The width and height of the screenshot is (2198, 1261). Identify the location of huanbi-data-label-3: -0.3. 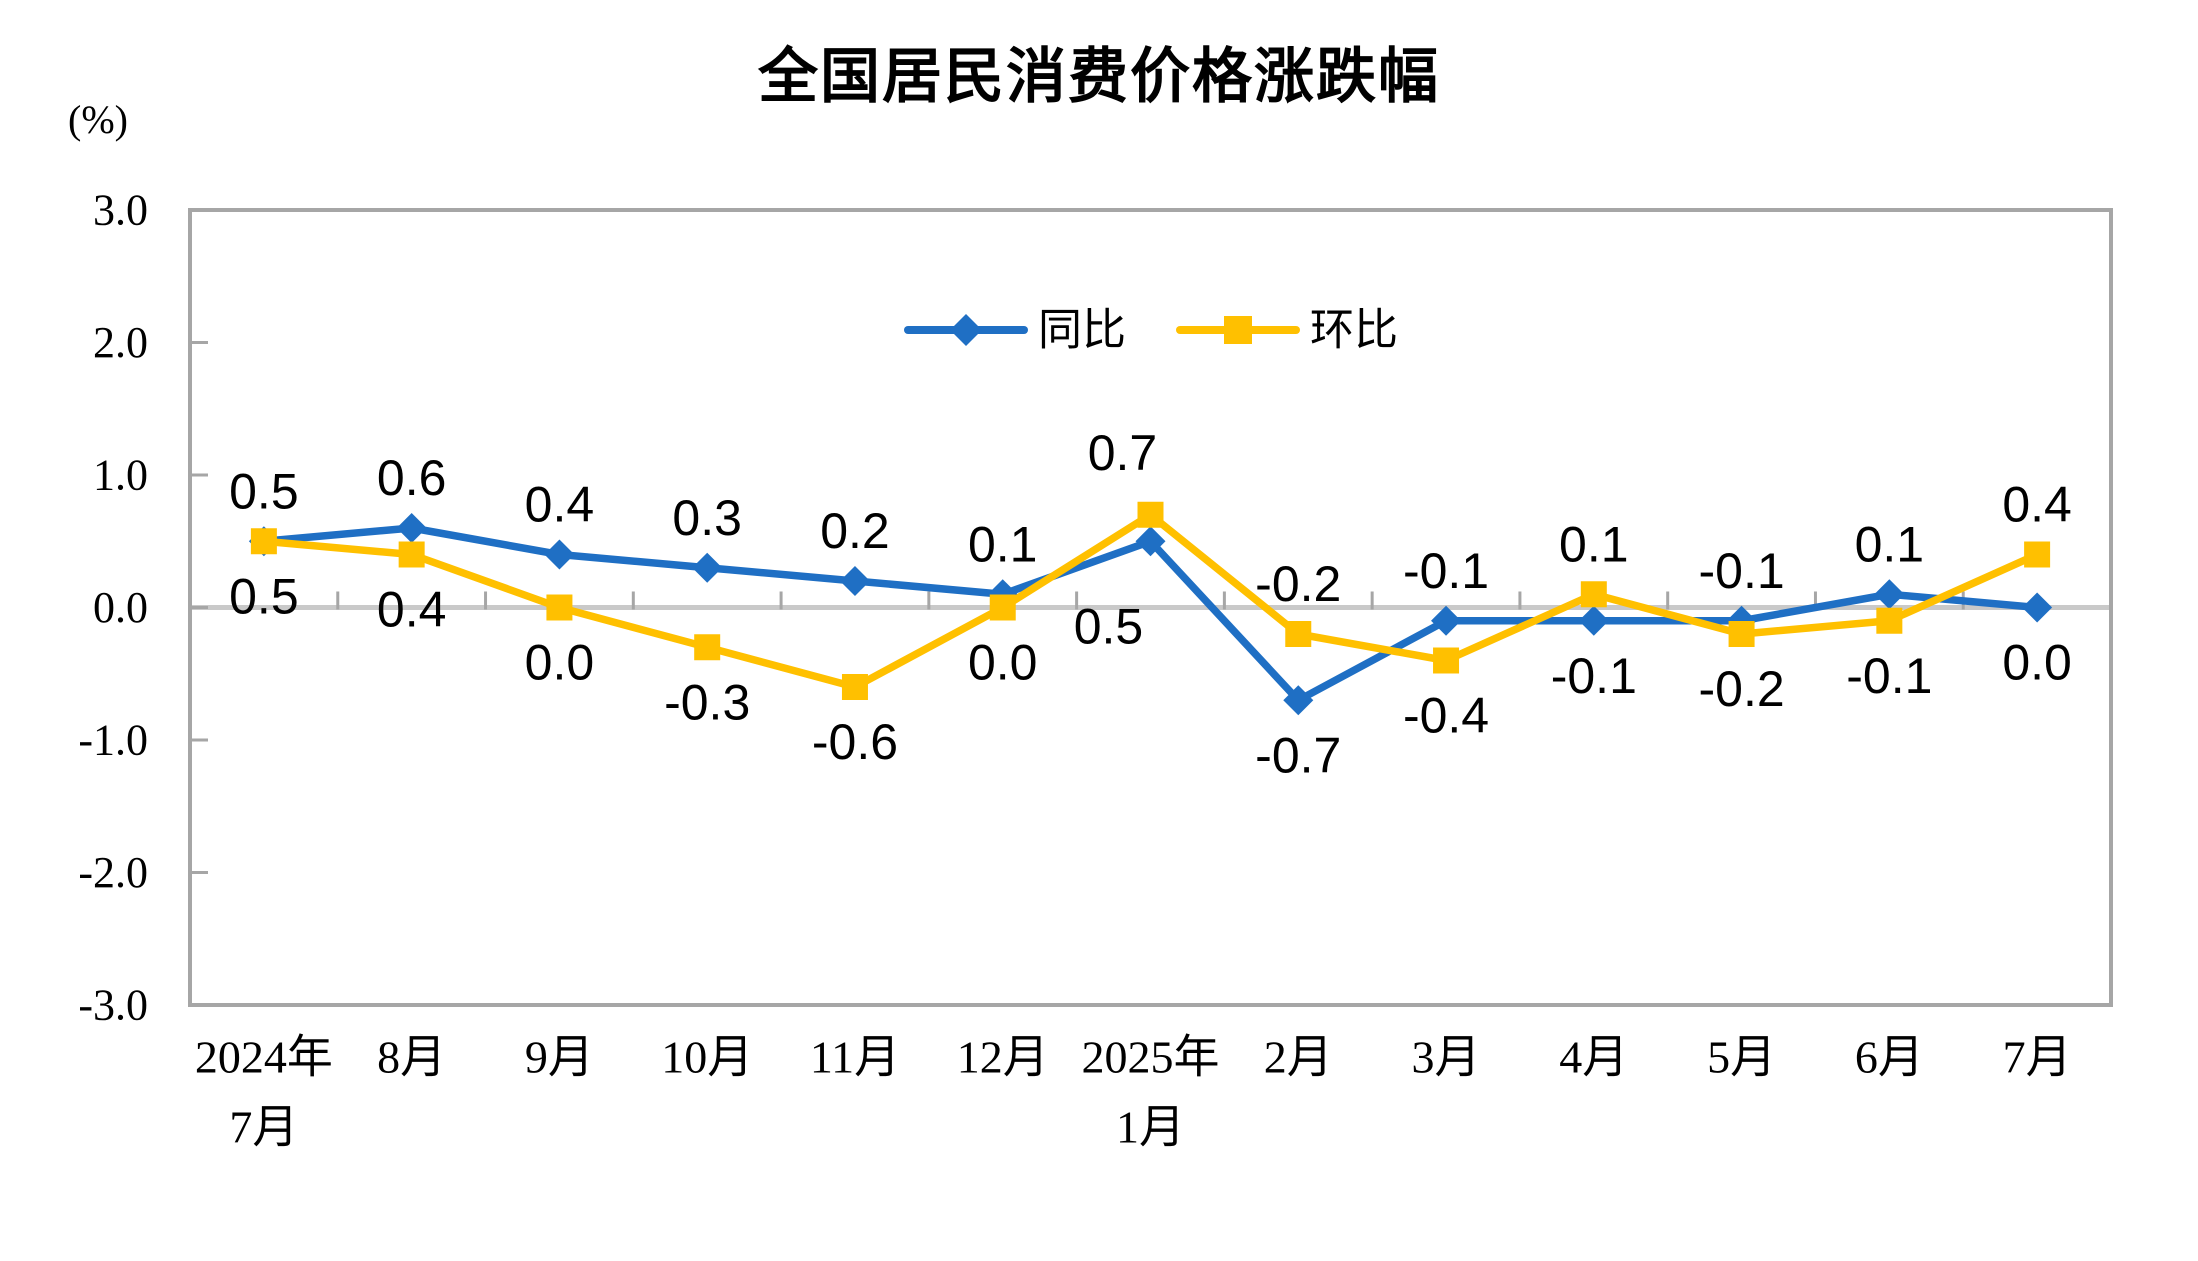
(707, 702).